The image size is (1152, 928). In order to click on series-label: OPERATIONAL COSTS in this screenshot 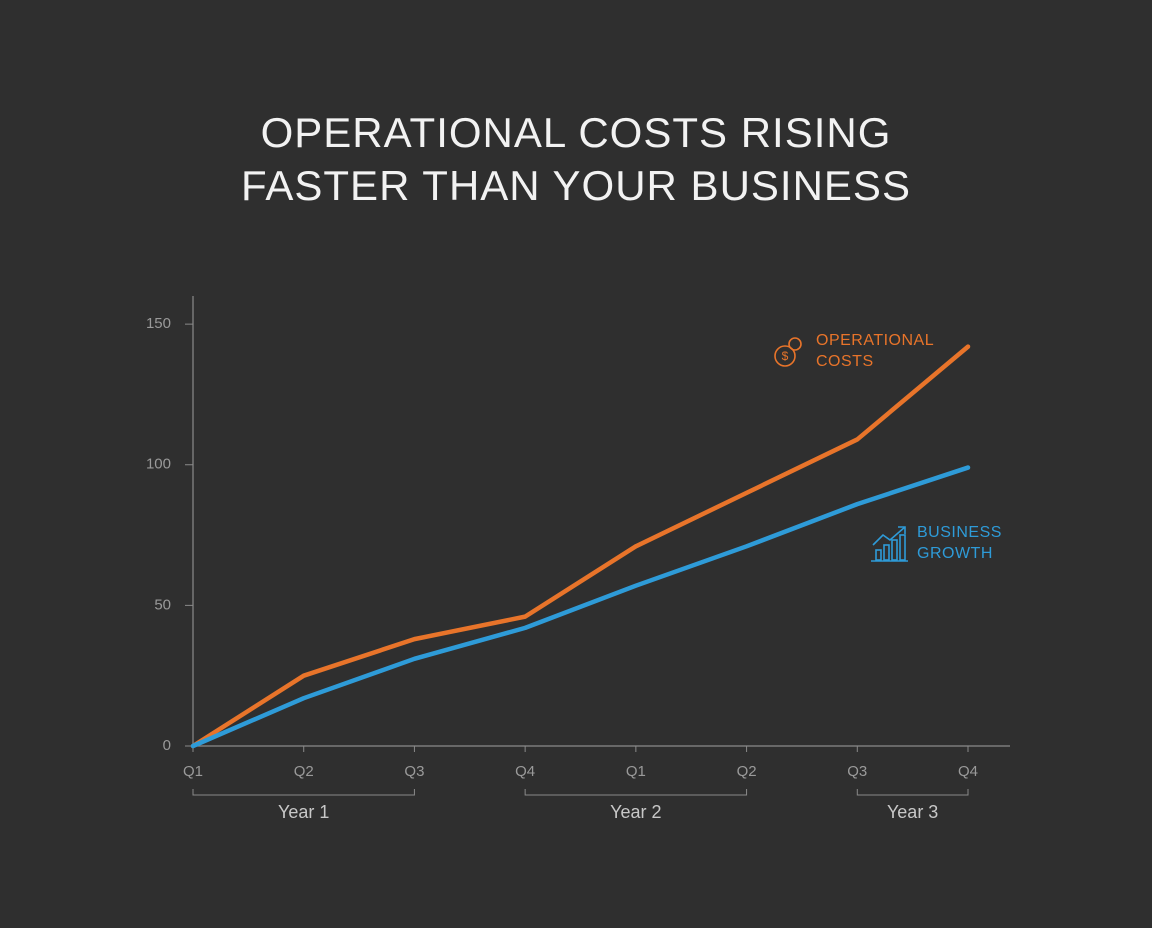, I will do `click(875, 351)`.